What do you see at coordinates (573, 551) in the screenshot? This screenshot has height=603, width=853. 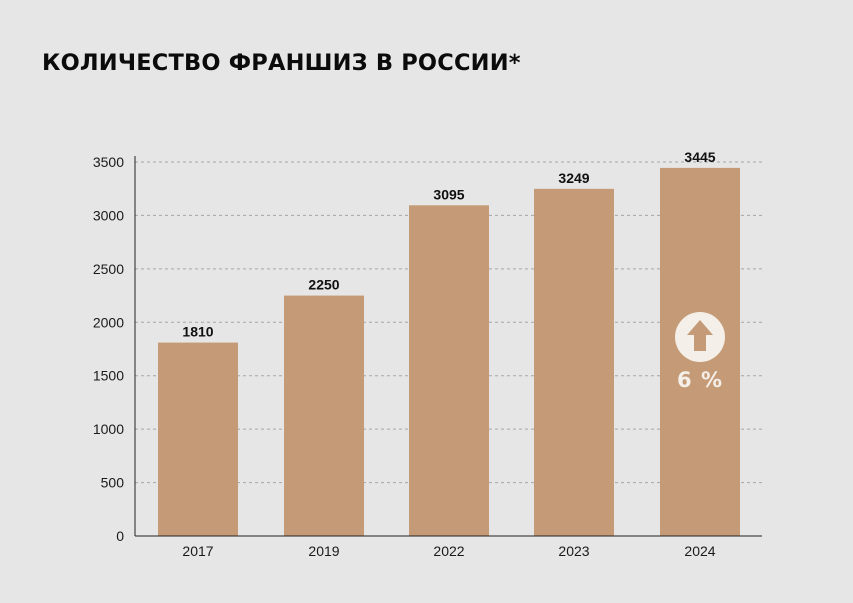 I see `x-tick-label: 2023` at bounding box center [573, 551].